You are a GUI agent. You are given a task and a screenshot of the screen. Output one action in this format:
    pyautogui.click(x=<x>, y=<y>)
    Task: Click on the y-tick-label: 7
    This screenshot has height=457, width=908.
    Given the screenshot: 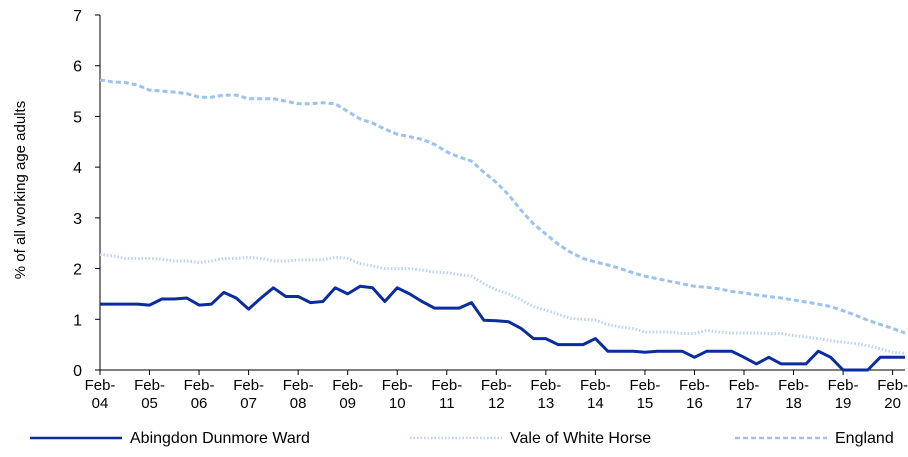 What is the action you would take?
    pyautogui.click(x=77, y=16)
    